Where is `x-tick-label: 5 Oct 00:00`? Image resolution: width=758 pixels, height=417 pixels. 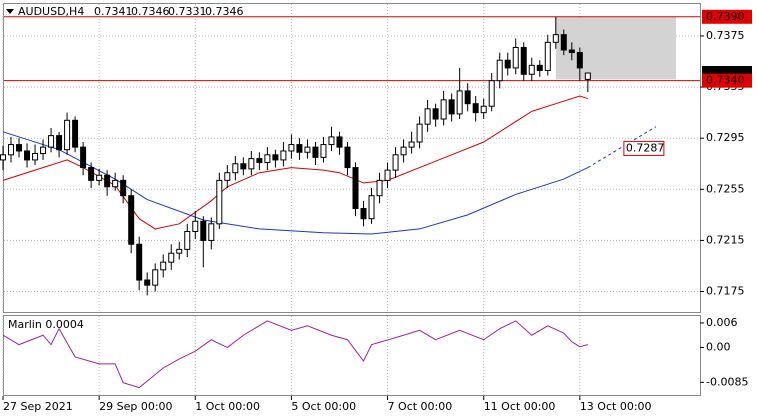
x-tick-label: 5 Oct 00:00 is located at coordinates (323, 406).